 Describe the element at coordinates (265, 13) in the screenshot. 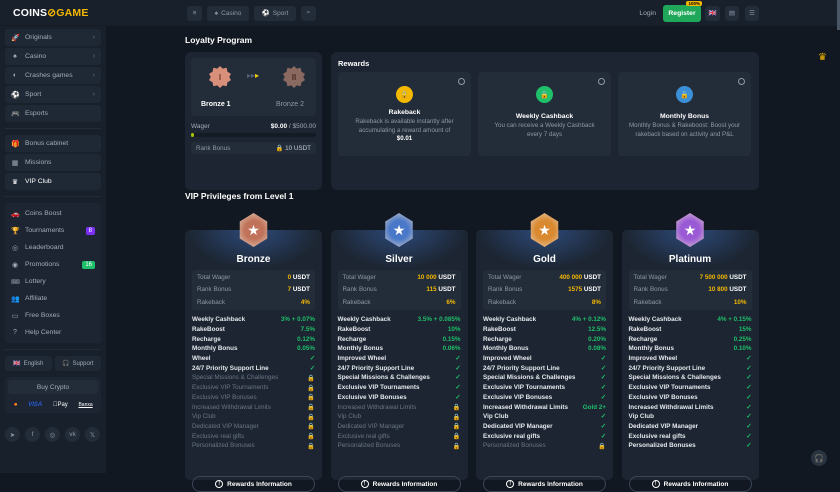

I see `ball-icon: ⚽` at that location.